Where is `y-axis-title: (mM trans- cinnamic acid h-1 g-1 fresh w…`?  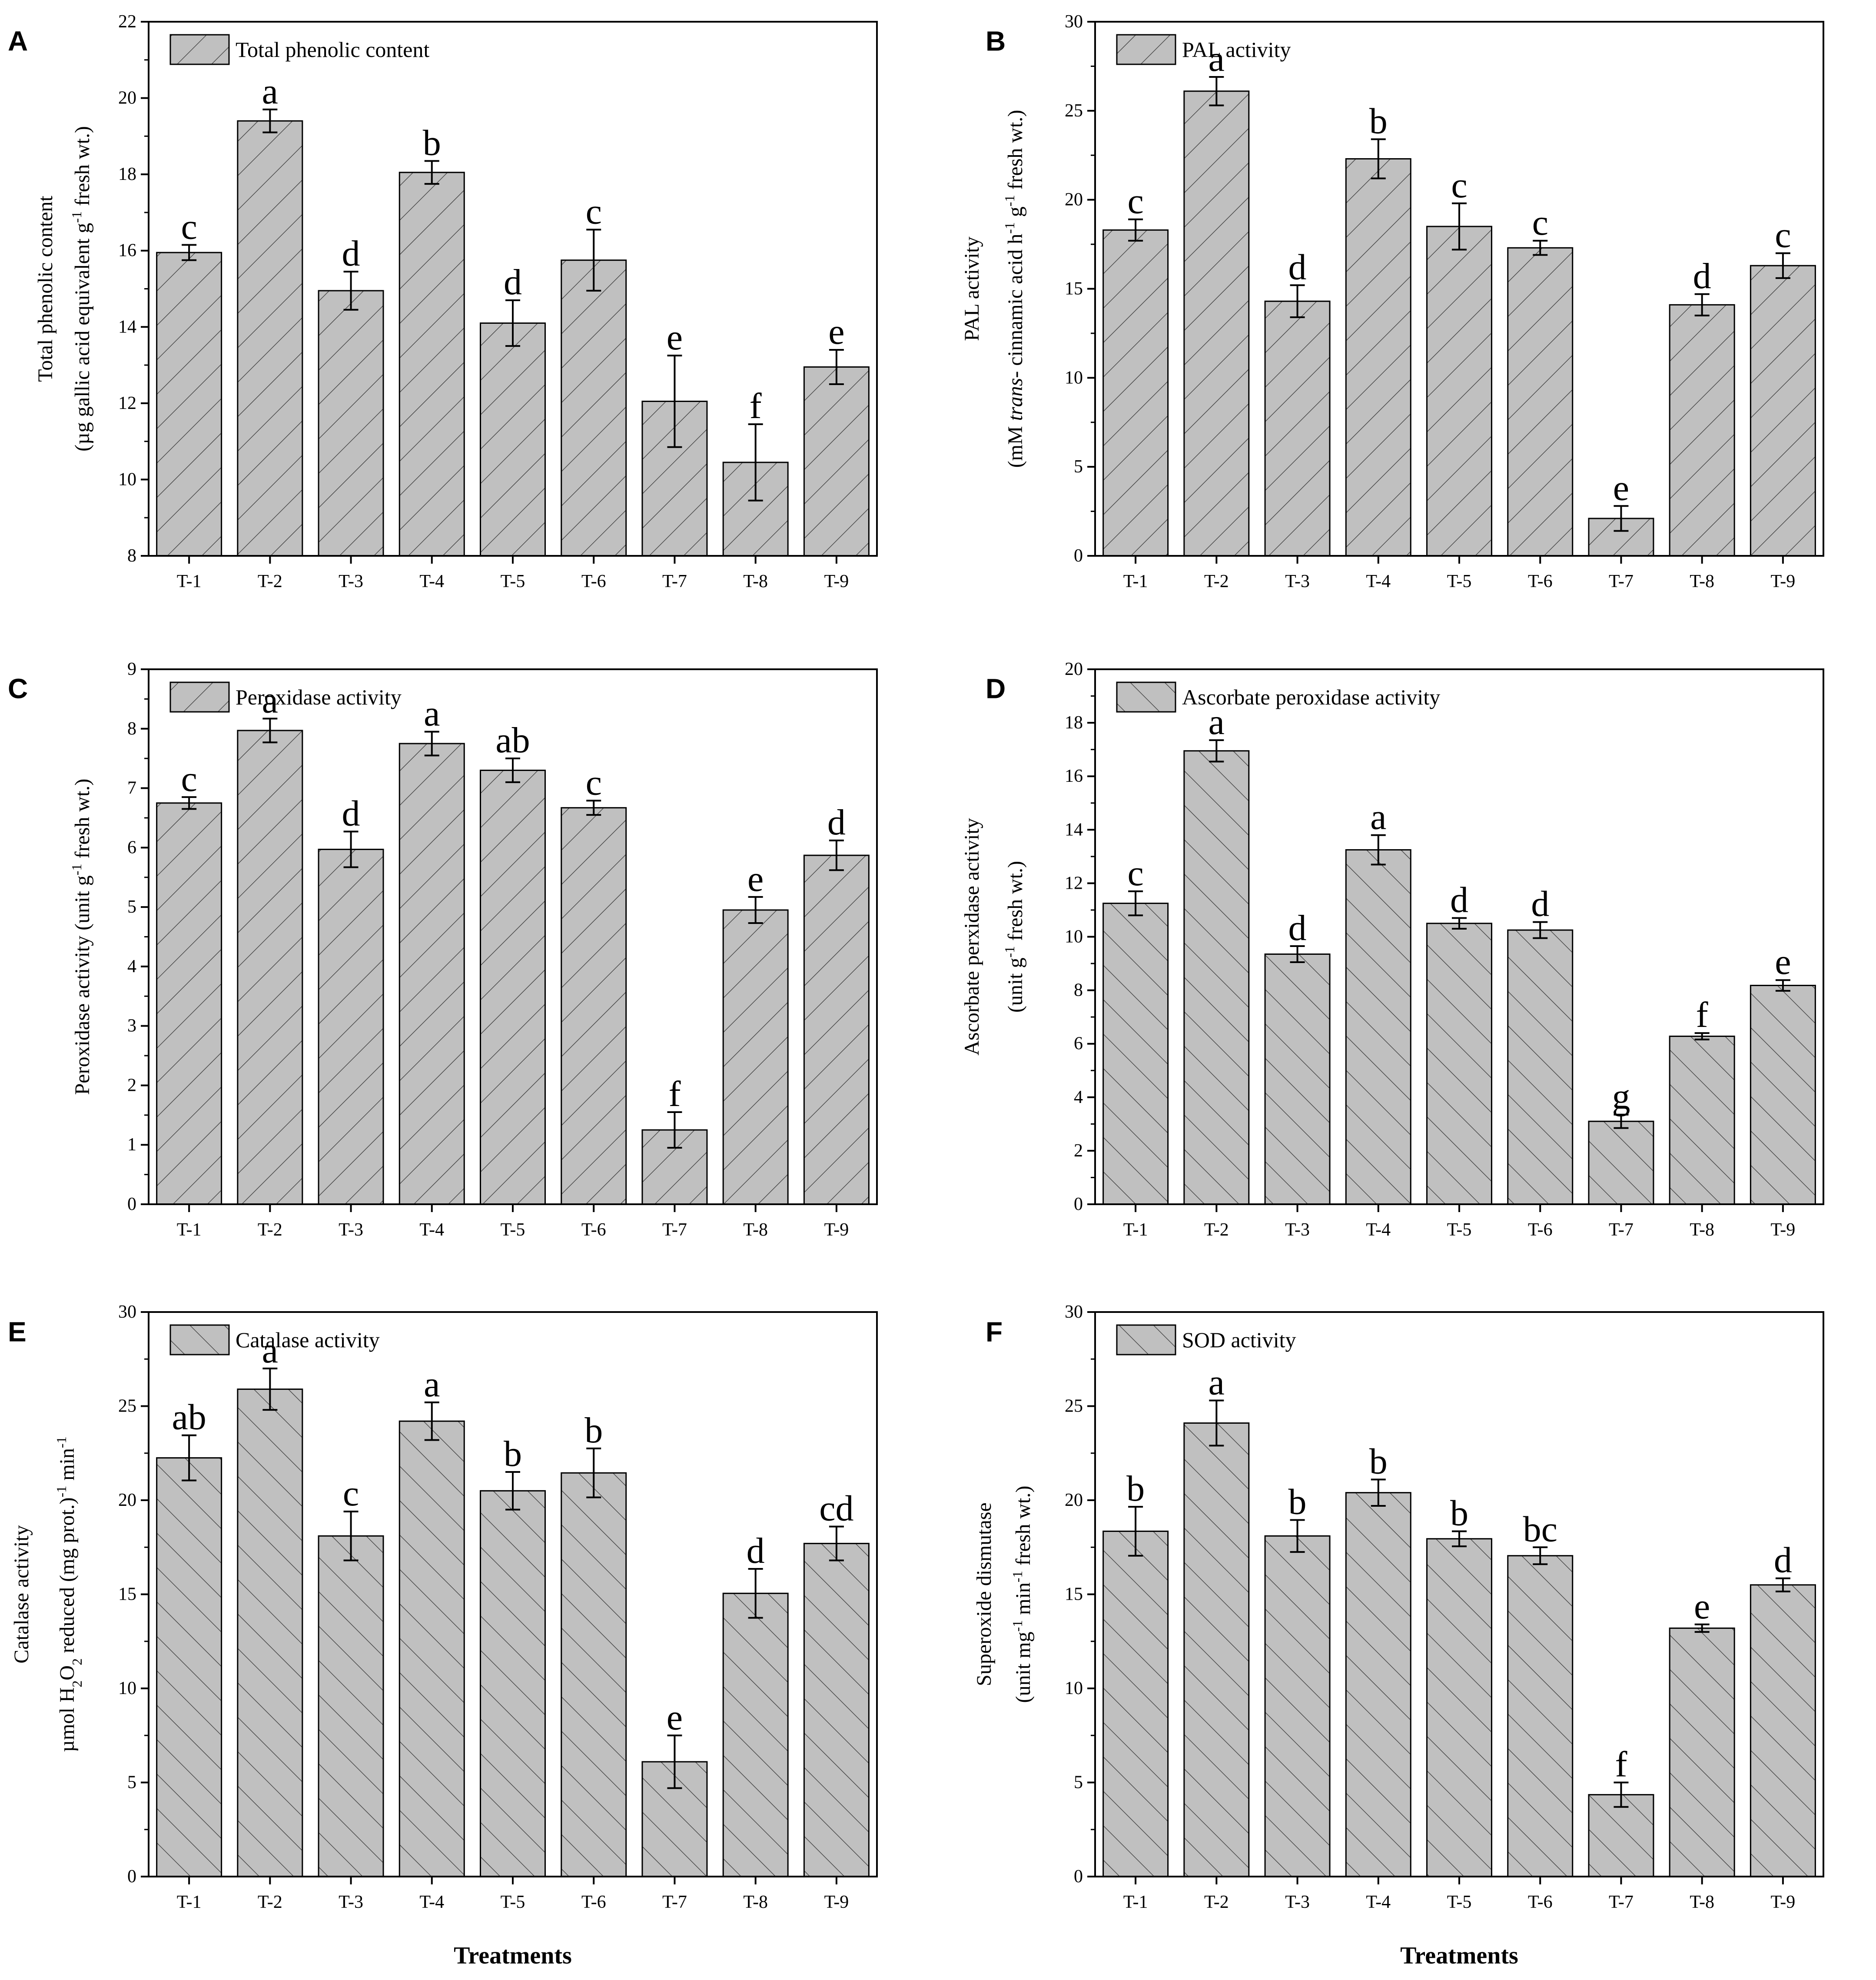 y-axis-title: (mM trans- cinnamic acid h-1 g-1 fresh w… is located at coordinates (1014, 289).